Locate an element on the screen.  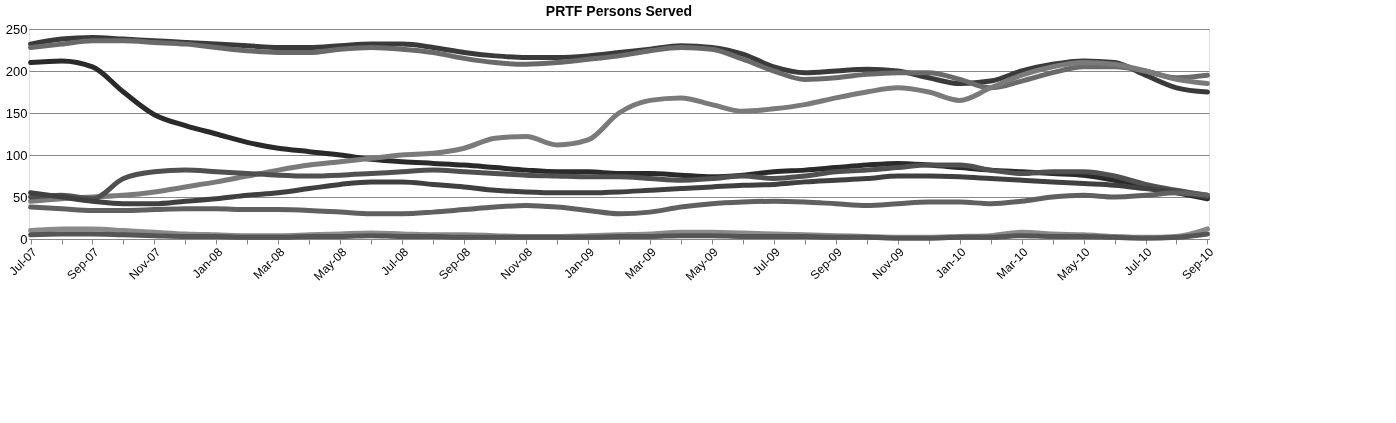
y-tick-label: 200 is located at coordinates (16, 71).